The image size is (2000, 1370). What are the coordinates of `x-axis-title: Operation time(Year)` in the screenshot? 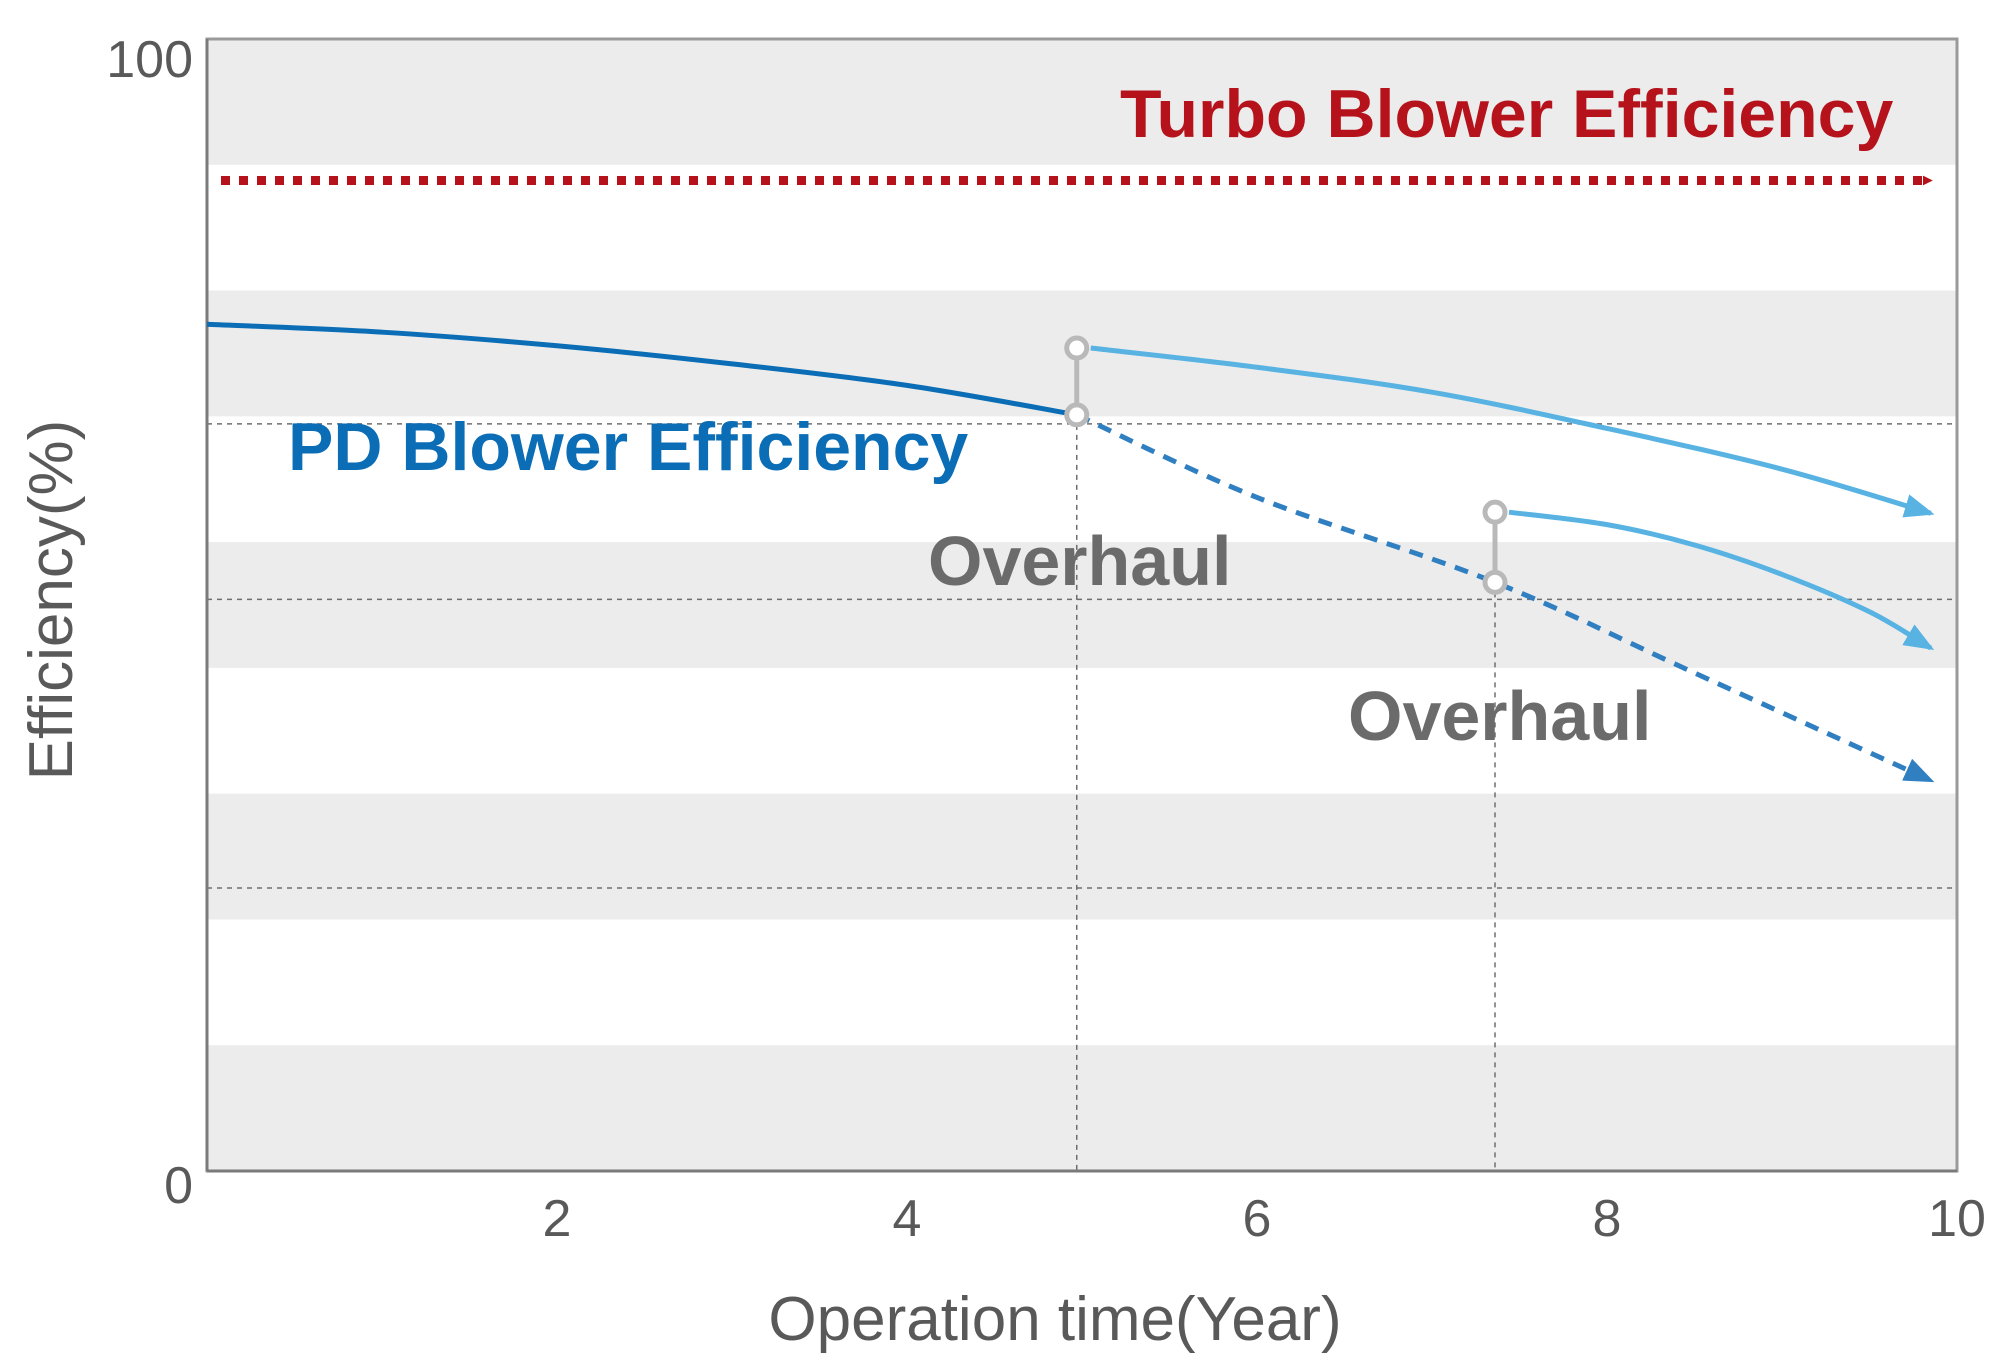 It's located at (1054, 1319).